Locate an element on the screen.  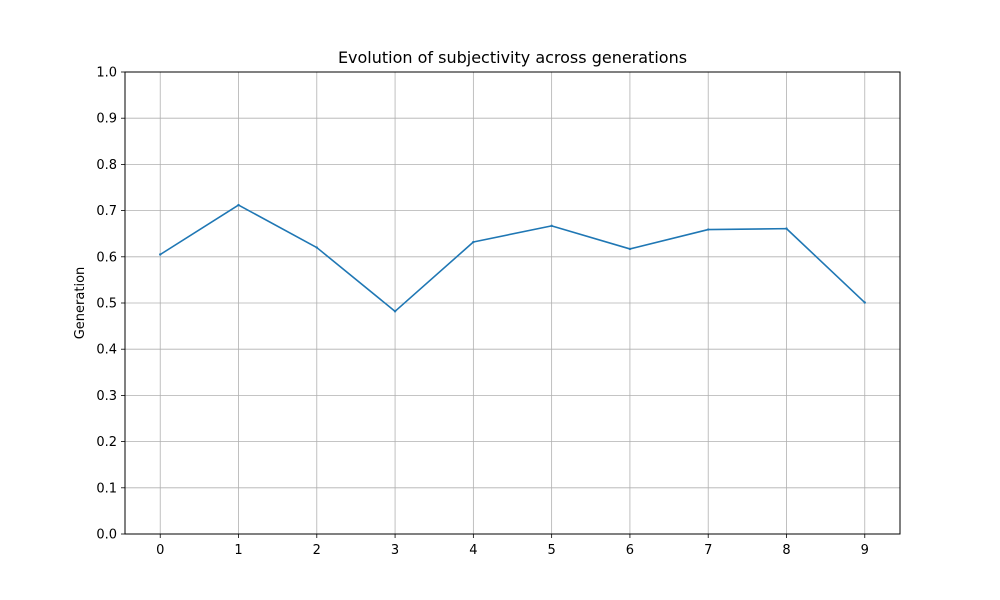
y-tick-label: 0.9 is located at coordinates (106, 119).